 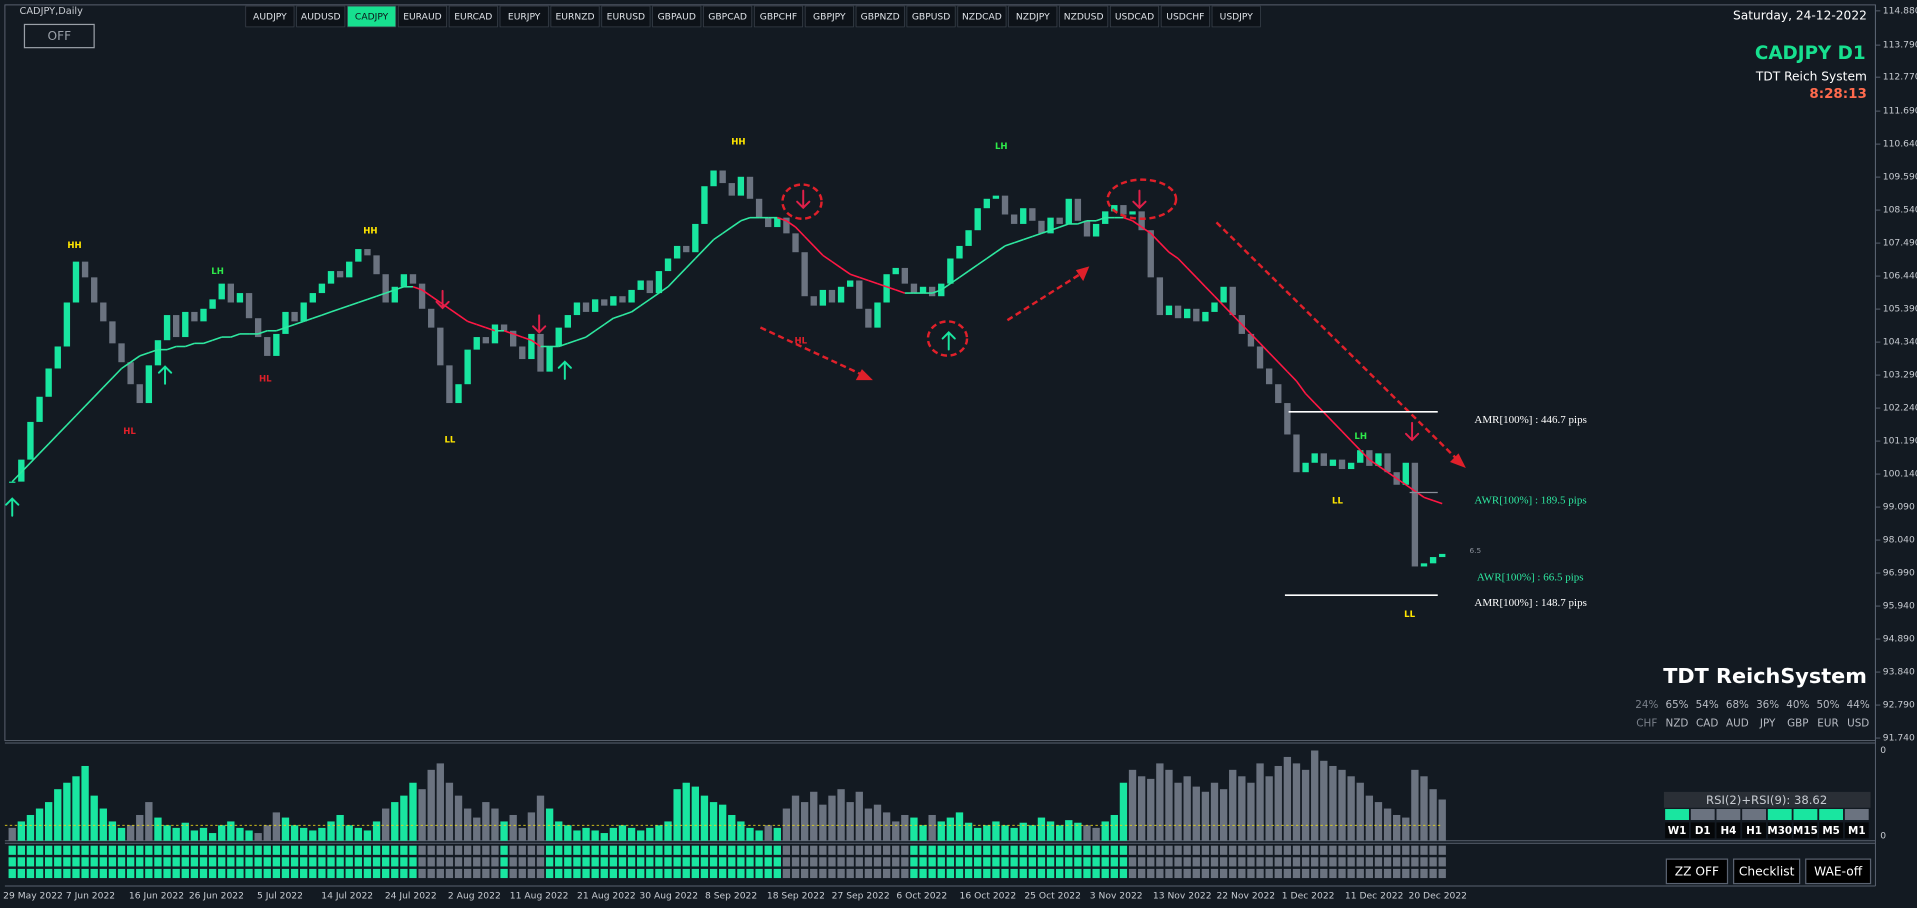 I want to click on symbol-tab-label: EURUSD, so click(x=626, y=17).